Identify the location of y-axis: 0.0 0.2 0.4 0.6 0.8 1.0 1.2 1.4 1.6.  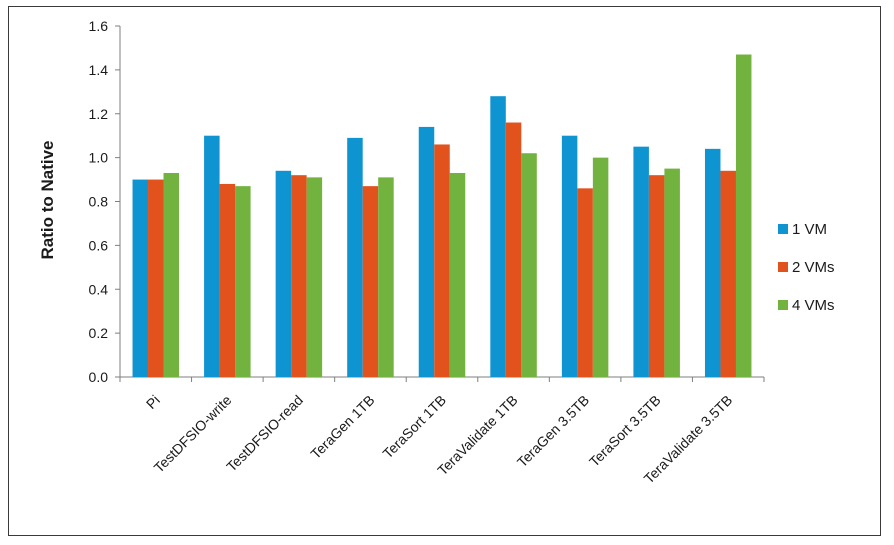
(105, 201).